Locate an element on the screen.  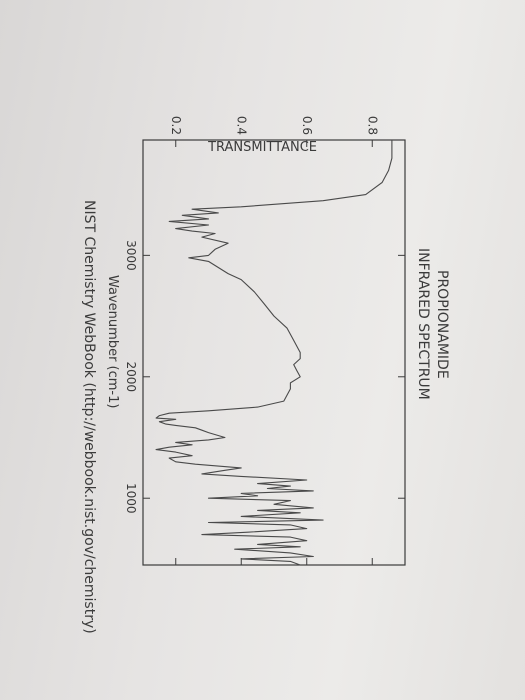
x-tick-label: 2000 is located at coordinates (131, 377).